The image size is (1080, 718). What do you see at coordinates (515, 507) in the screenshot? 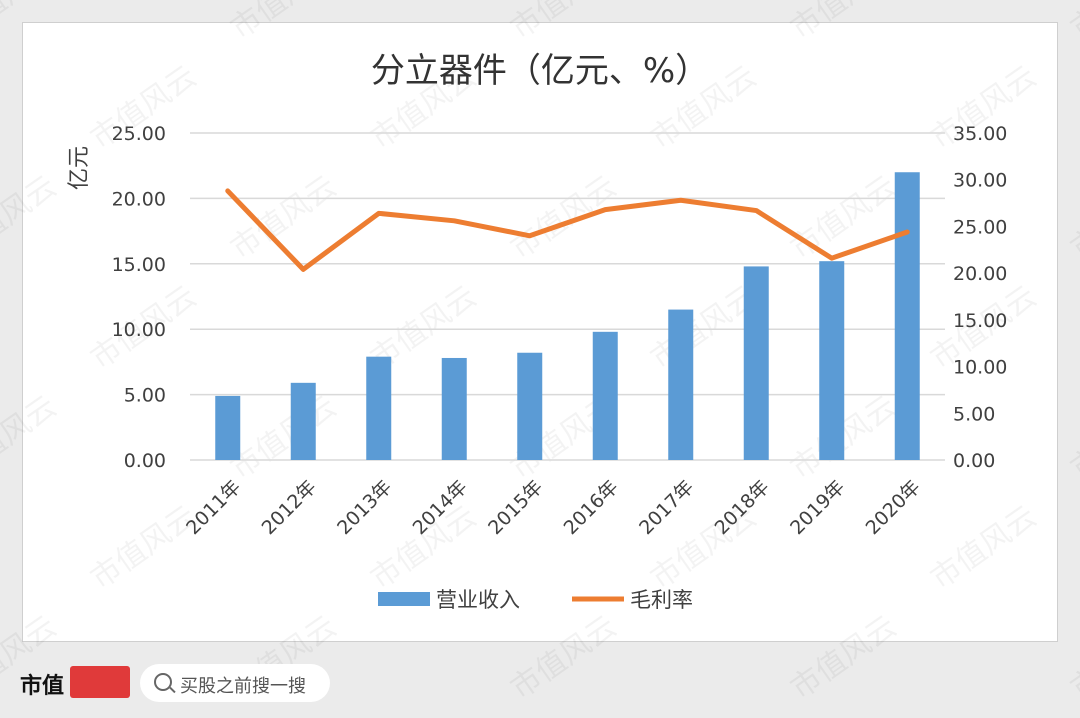
I see `x-tick: 2015年` at bounding box center [515, 507].